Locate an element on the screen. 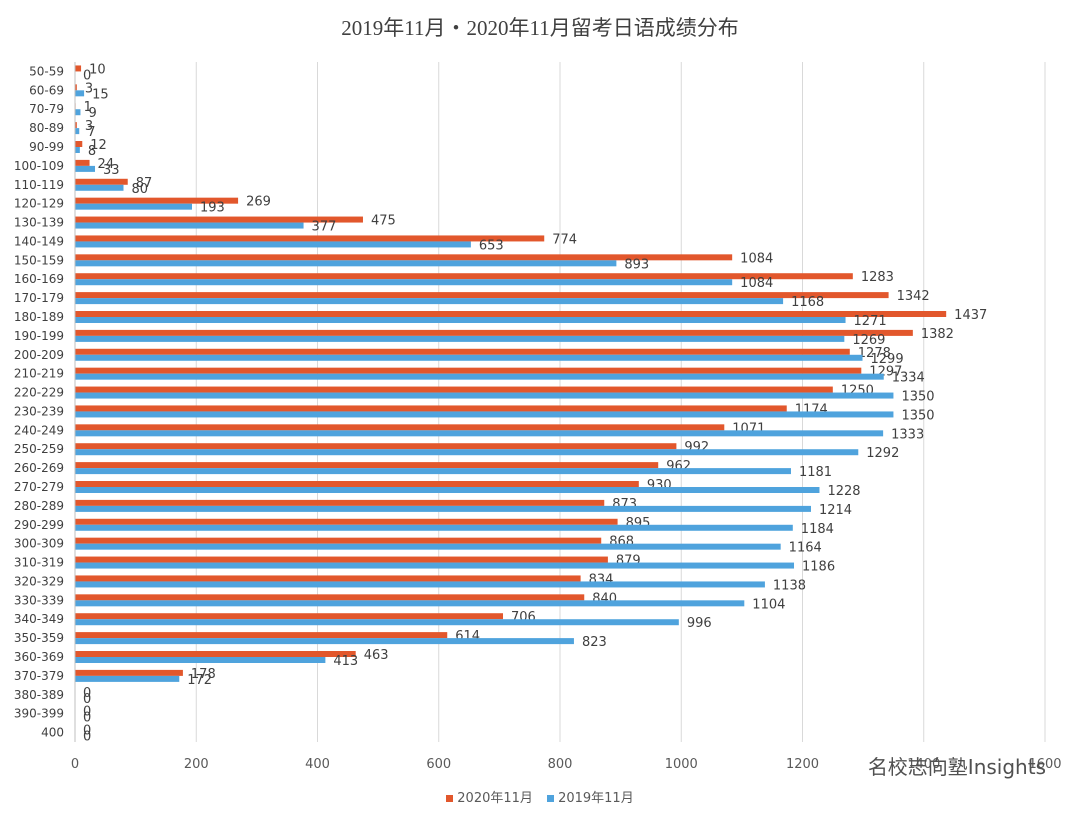 This screenshot has height=818, width=1080. data-label-2019: 1228 is located at coordinates (843, 491).